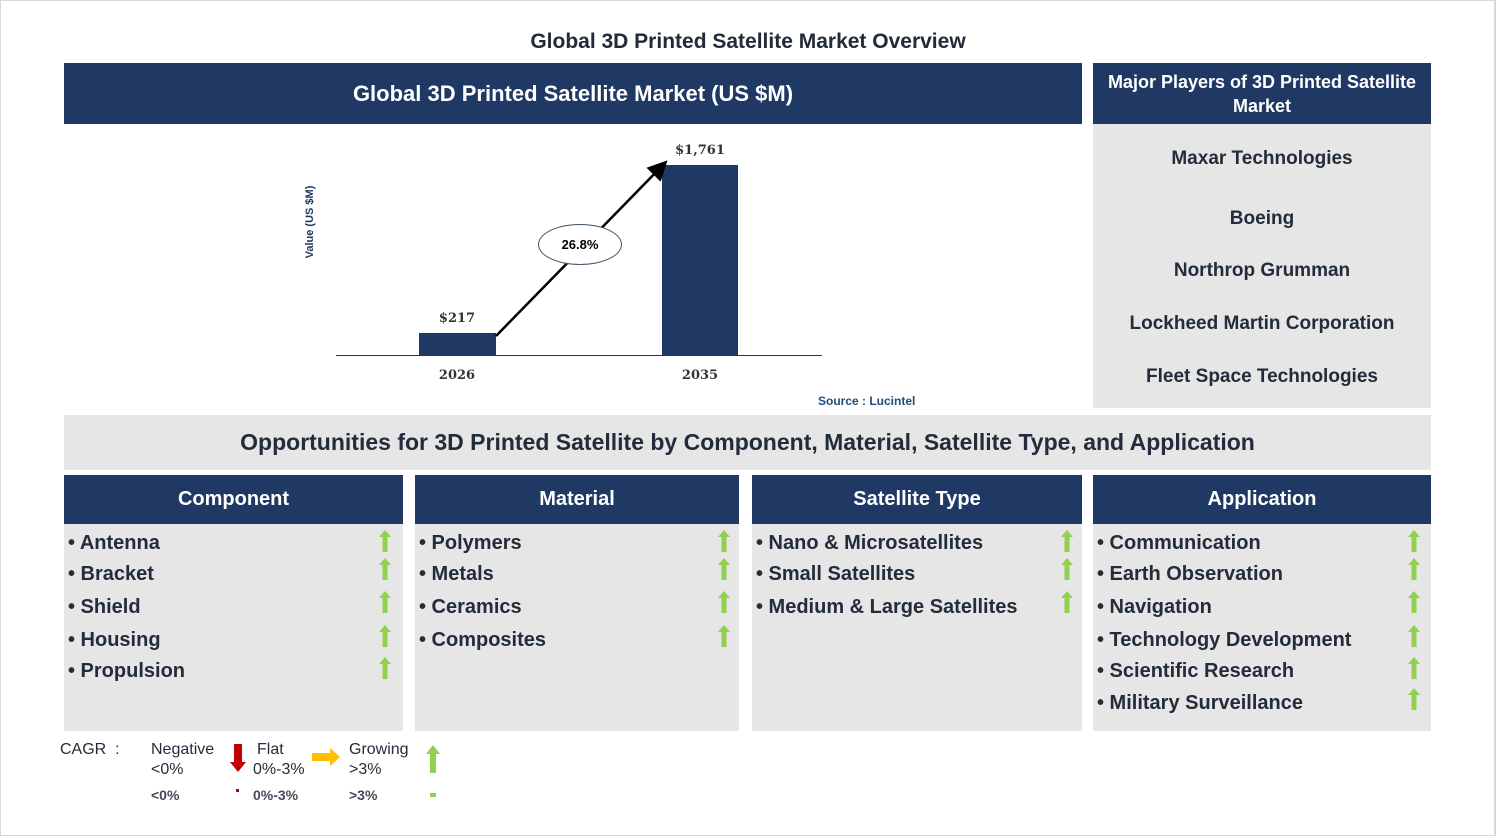 The image size is (1496, 836). What do you see at coordinates (1262, 499) in the screenshot?
I see `column-header-application: Application` at bounding box center [1262, 499].